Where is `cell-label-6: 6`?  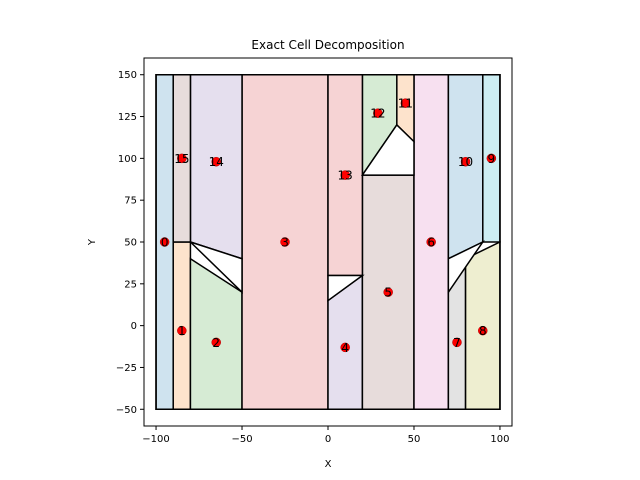 cell-label-6: 6 is located at coordinates (431, 243).